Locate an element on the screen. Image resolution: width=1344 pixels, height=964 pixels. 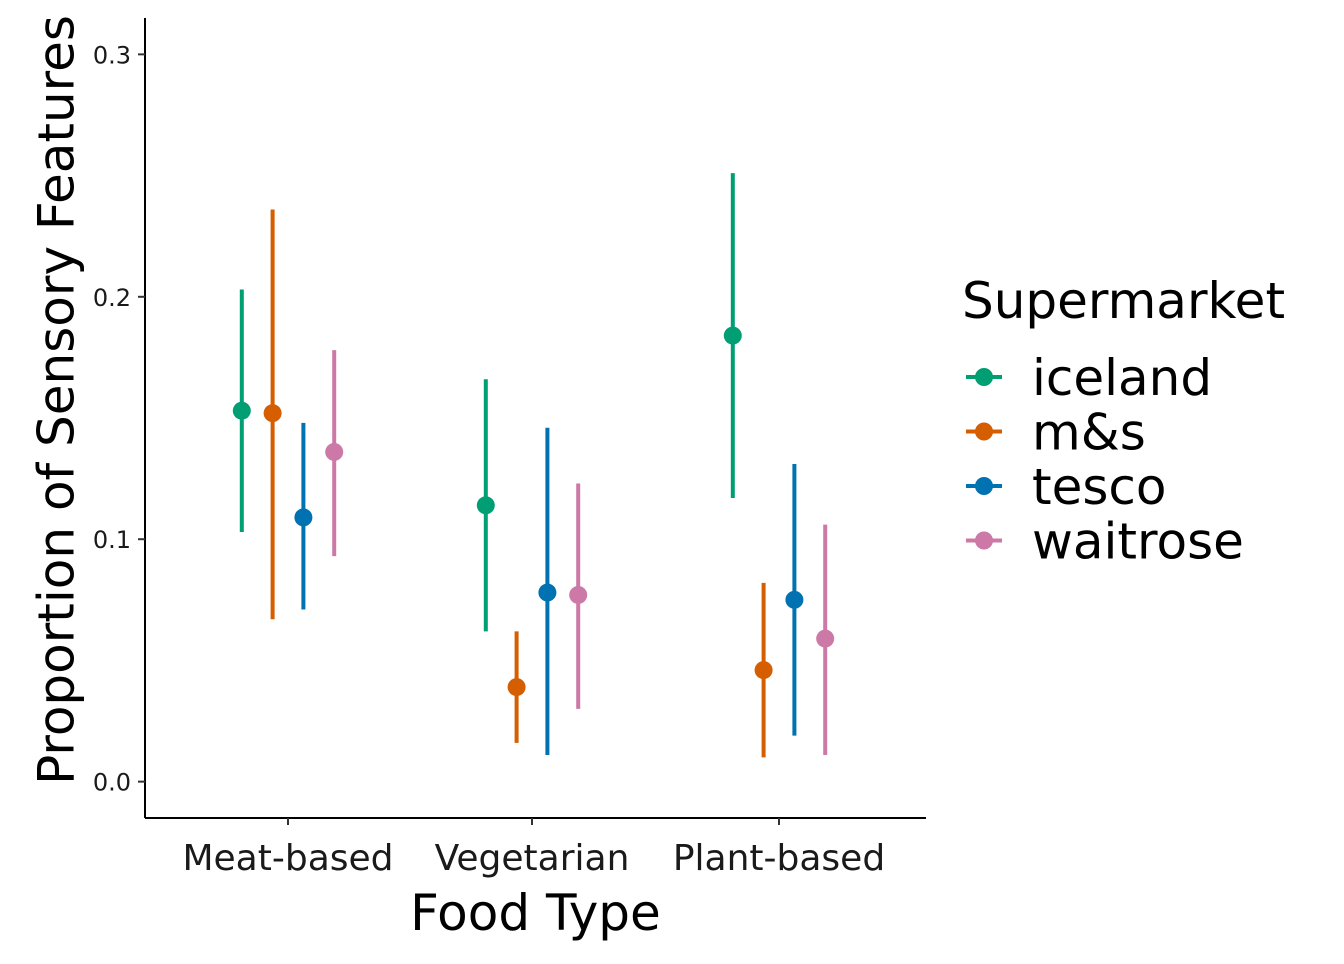
legend-label: waitrose is located at coordinates (1138, 542).